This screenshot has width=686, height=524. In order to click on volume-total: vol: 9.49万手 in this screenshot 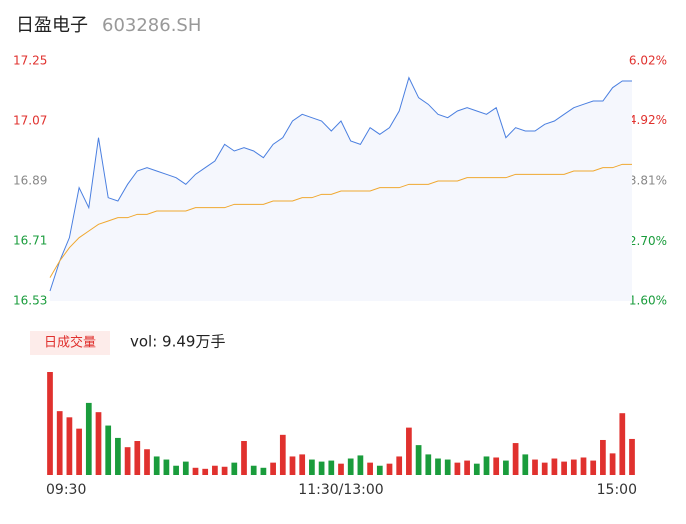, I will do `click(177, 342)`.